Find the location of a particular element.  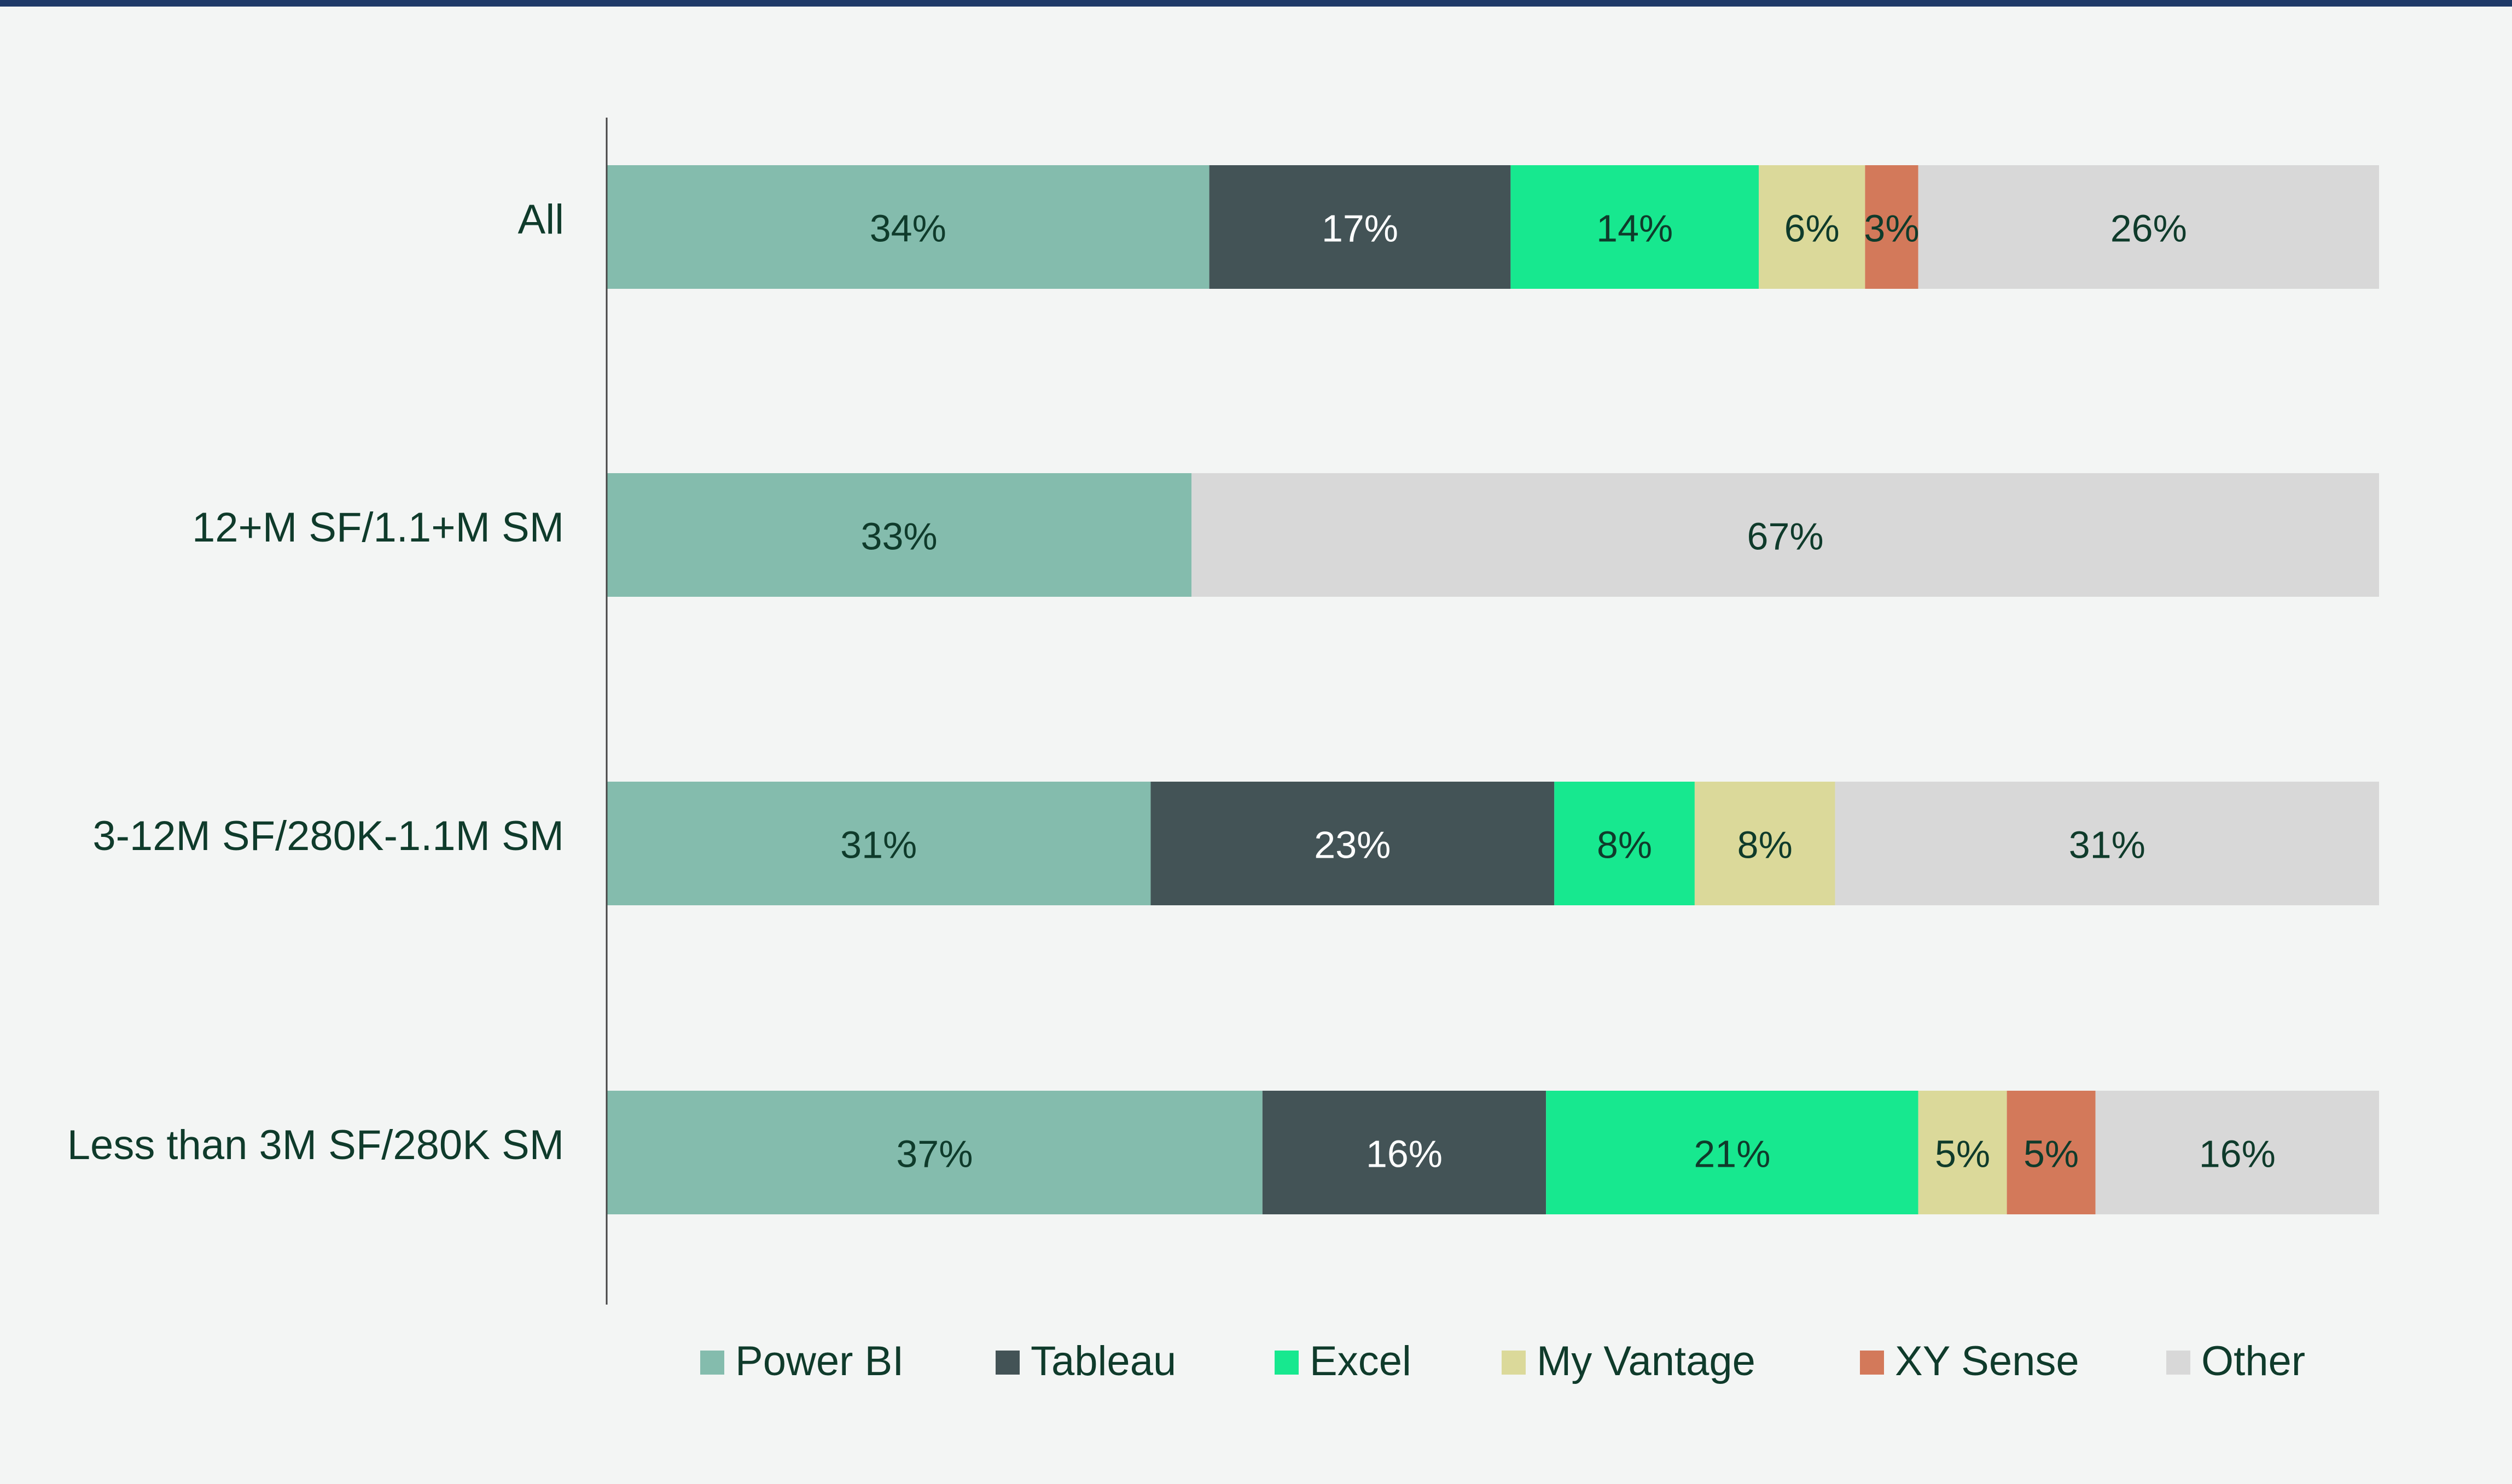

top-rule is located at coordinates (1256, 3).